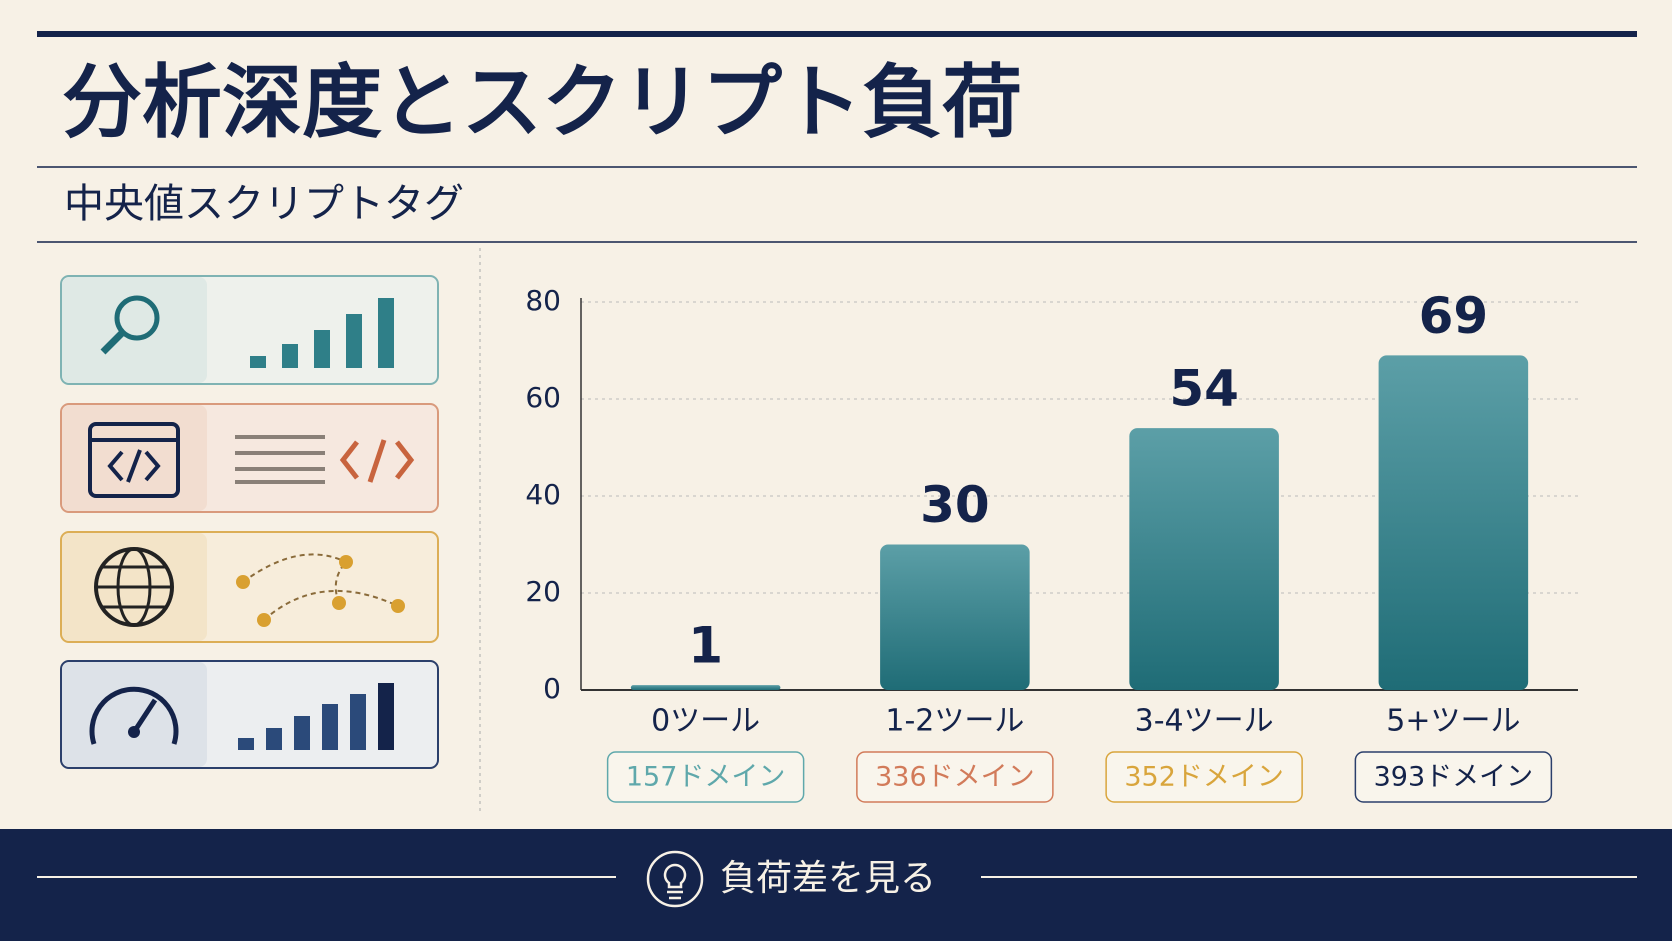  Describe the element at coordinates (705, 646) in the screenshot. I see `value-label: 1` at that location.